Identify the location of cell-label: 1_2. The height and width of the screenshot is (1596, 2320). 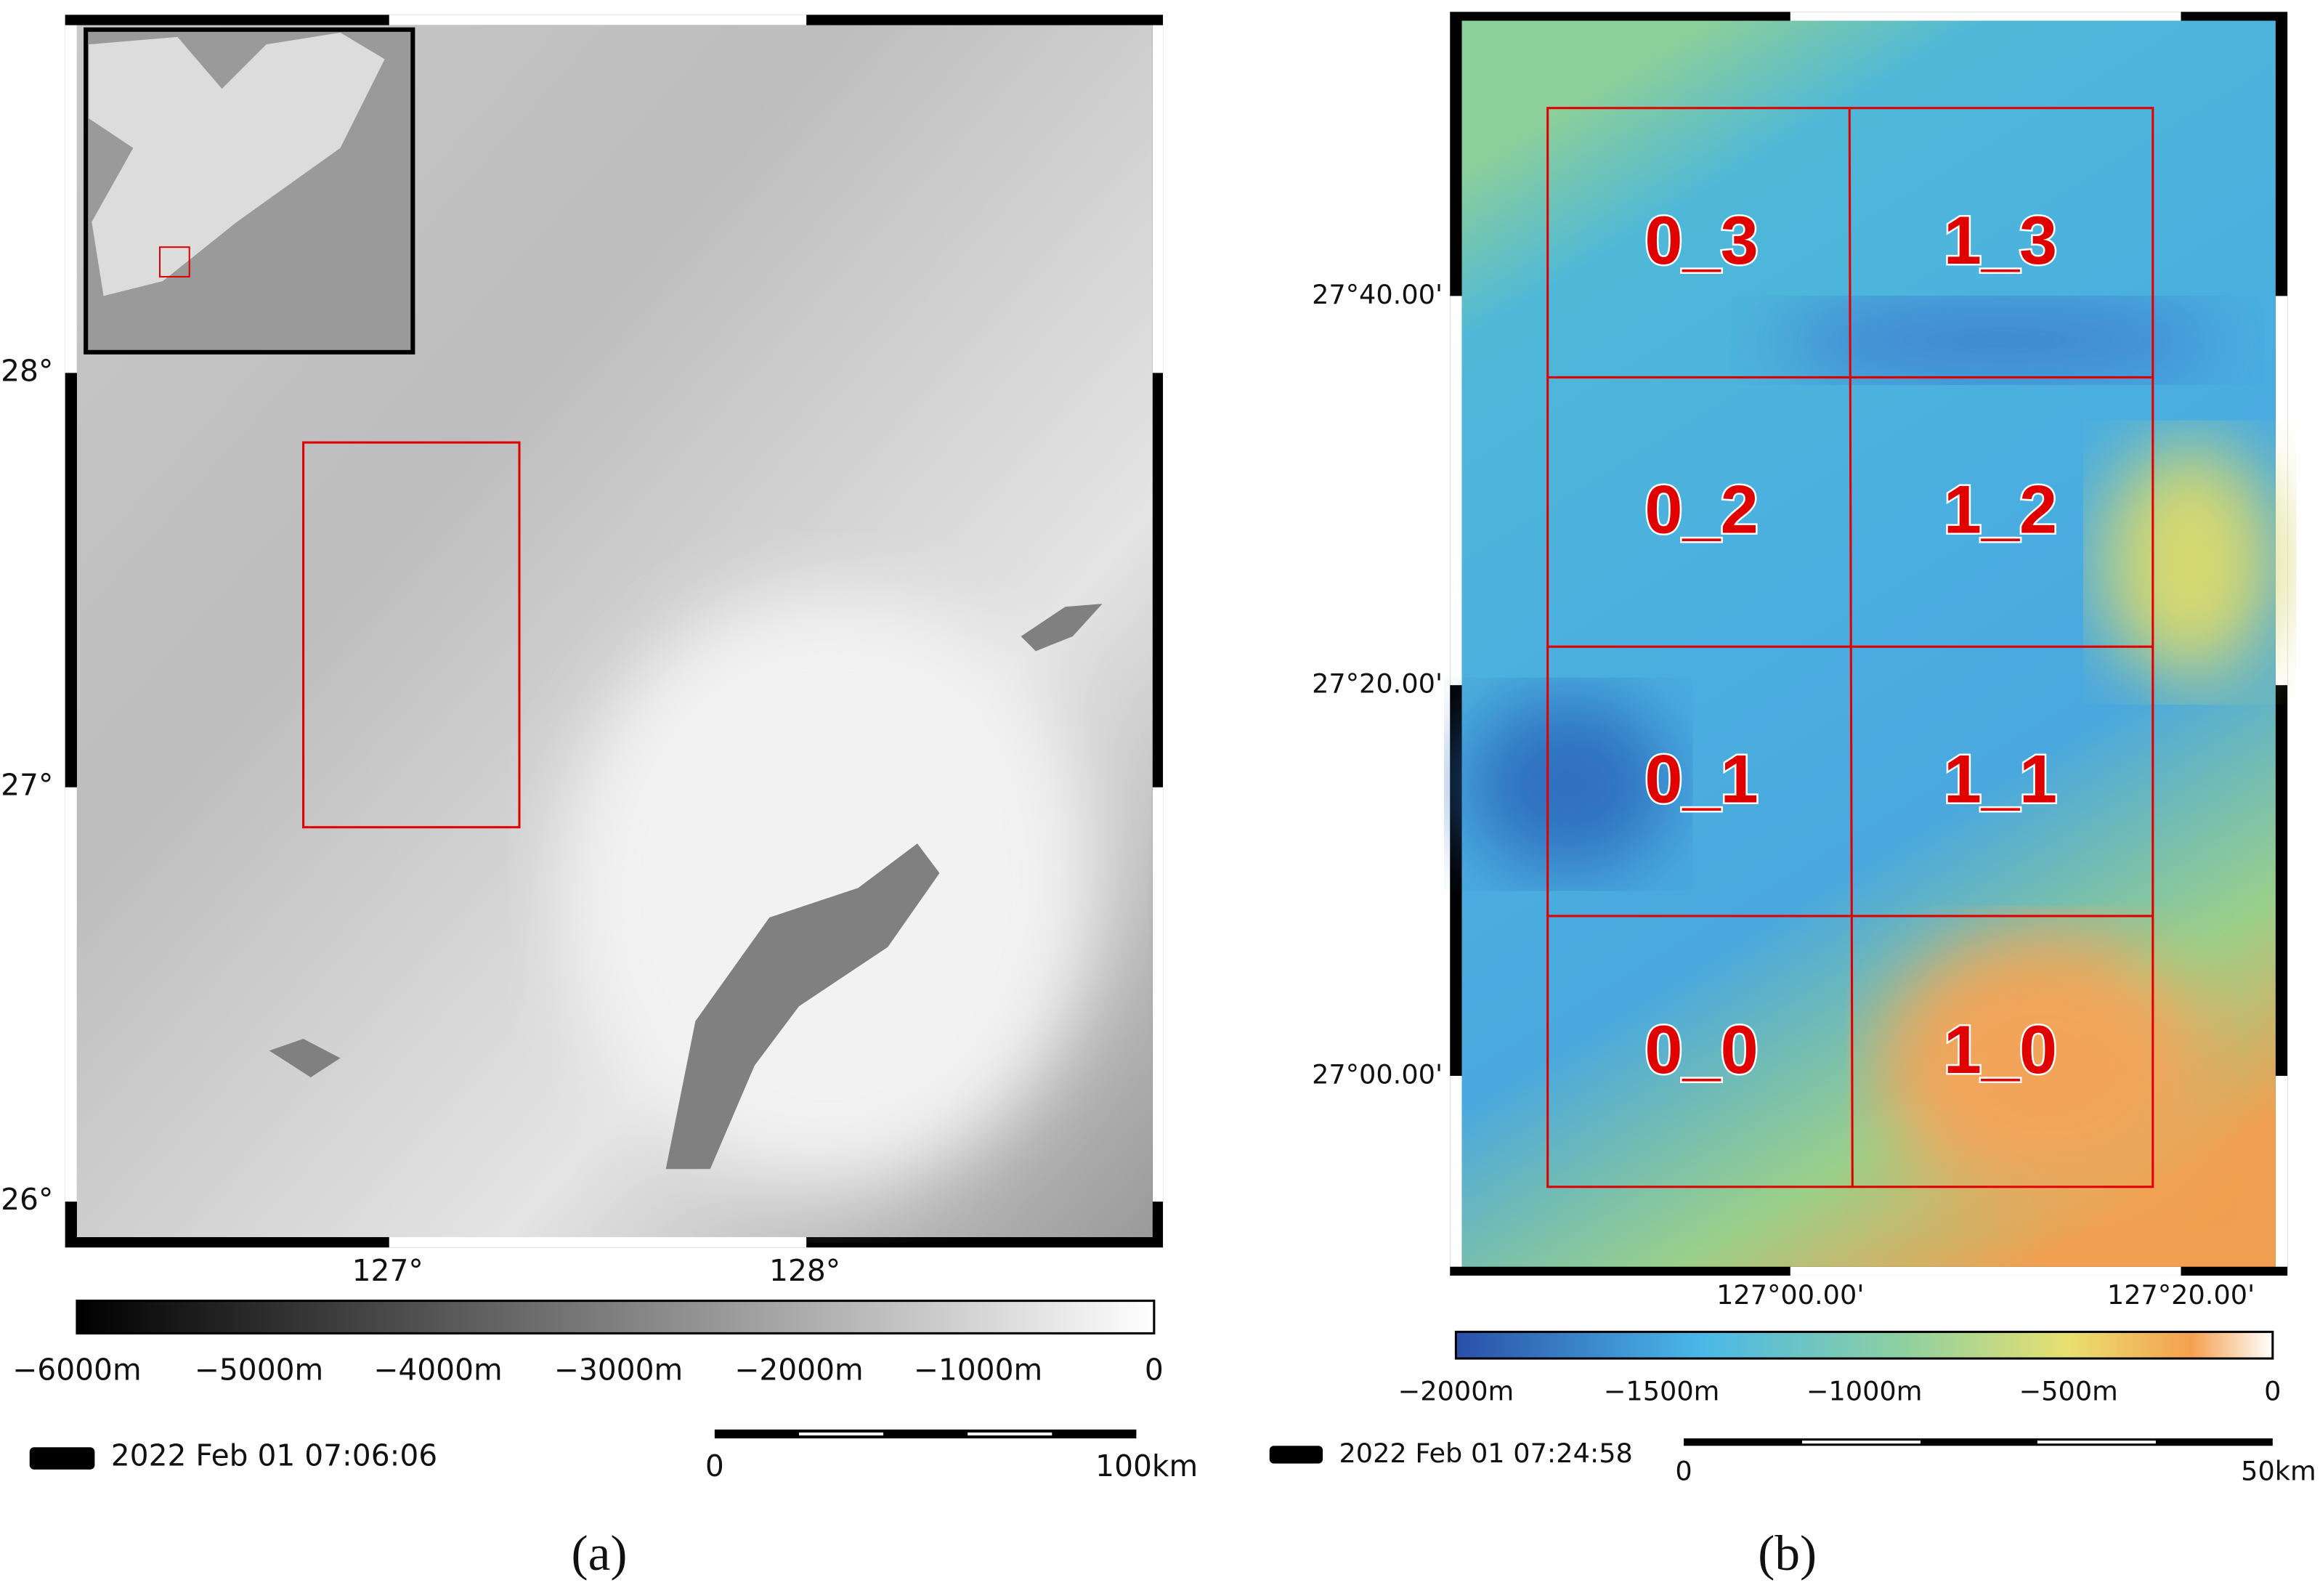
(2000, 509).